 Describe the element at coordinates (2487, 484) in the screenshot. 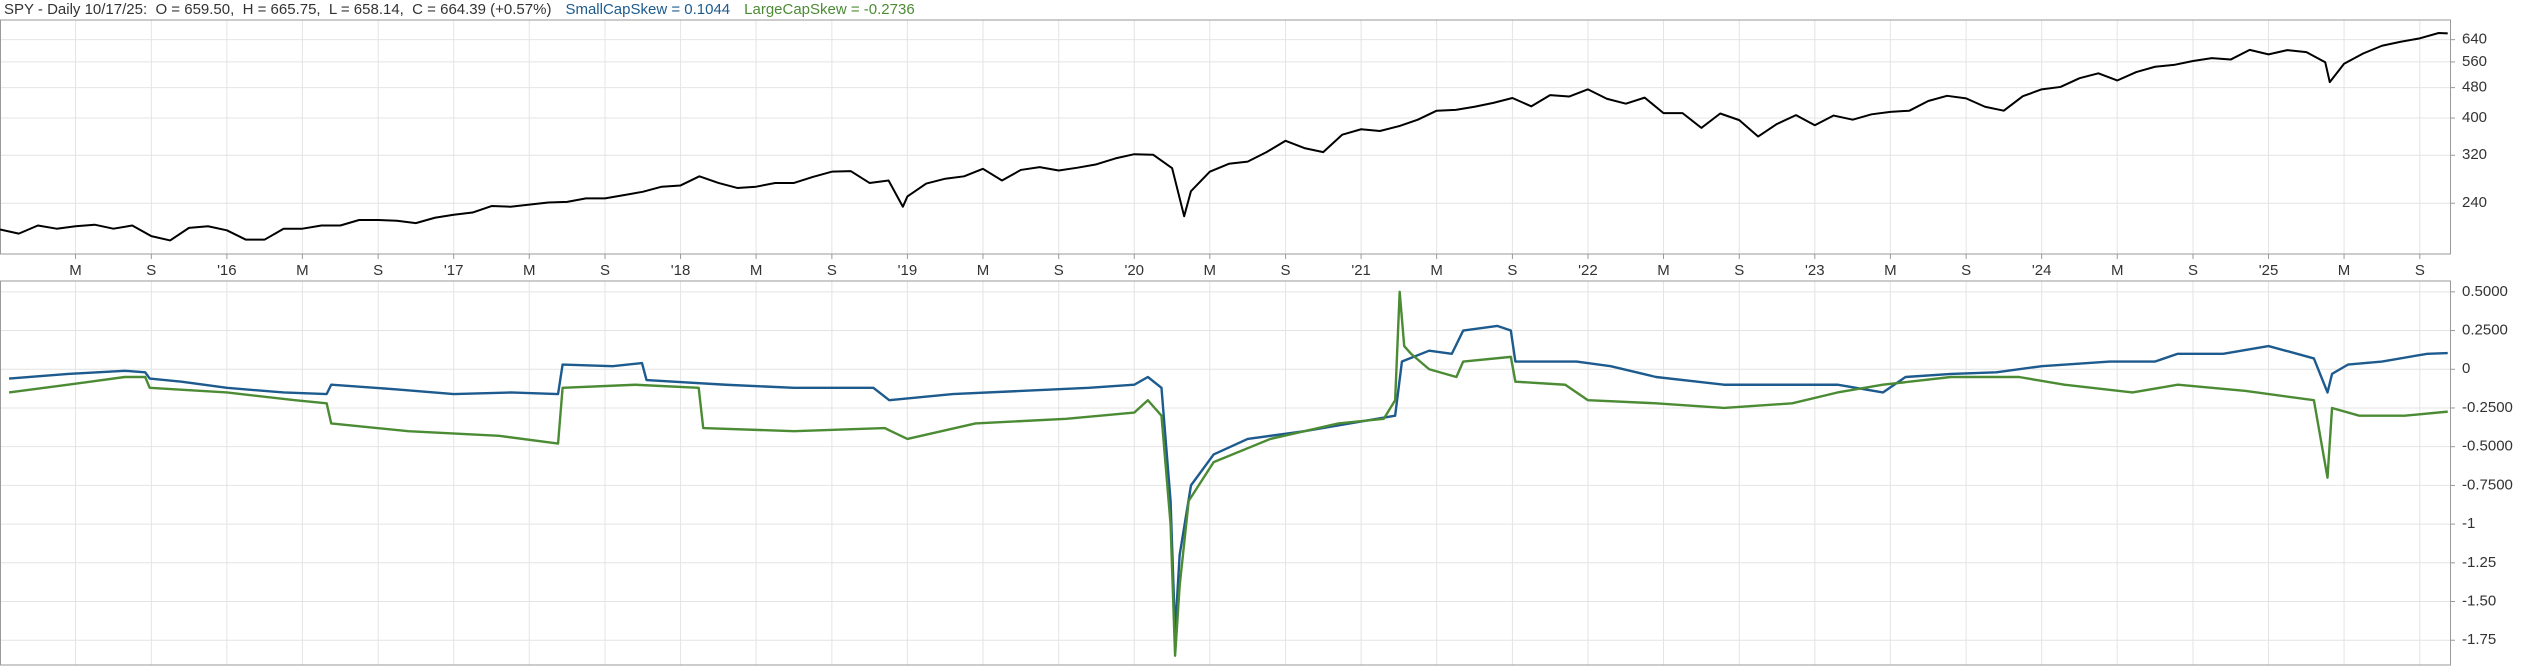

I see `y-tick-label: -0.7500` at that location.